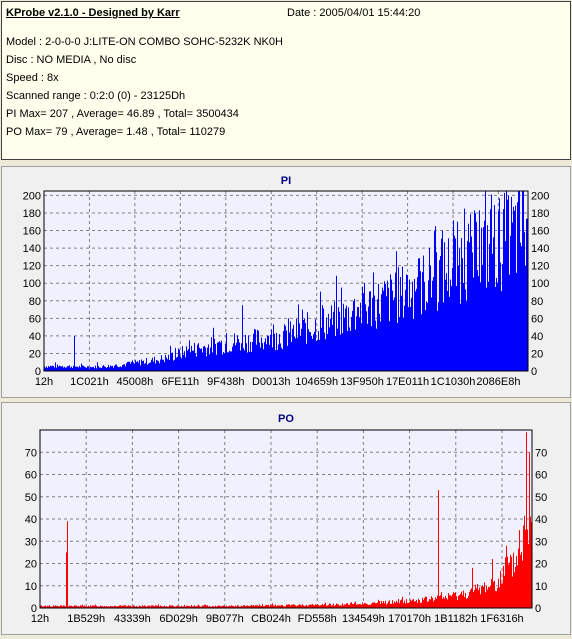 Image resolution: width=572 pixels, height=639 pixels. What do you see at coordinates (540, 249) in the screenshot?
I see `pi-ytick-right: 140` at bounding box center [540, 249].